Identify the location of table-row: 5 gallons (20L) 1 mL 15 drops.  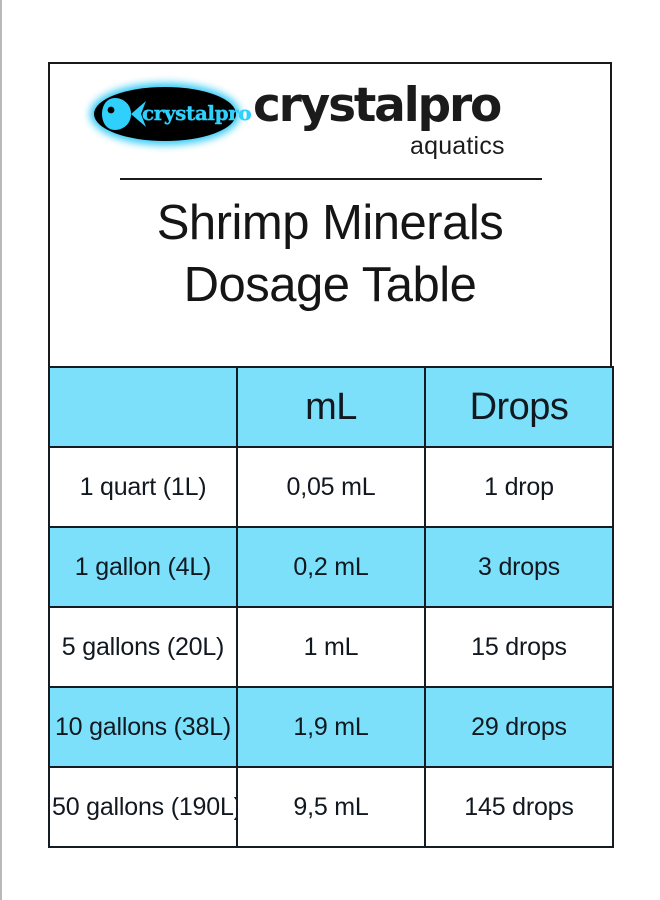
(331, 647).